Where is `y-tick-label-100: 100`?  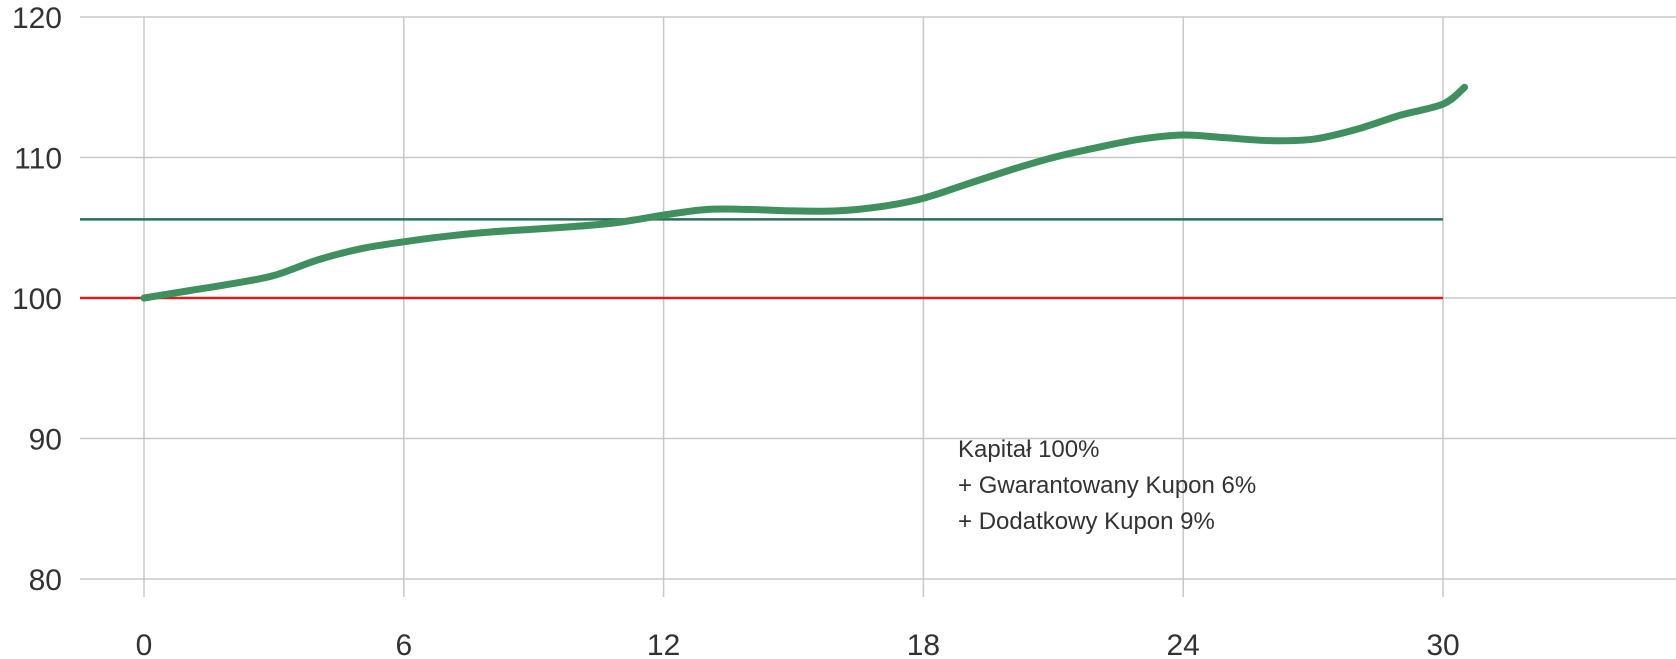 y-tick-label-100: 100 is located at coordinates (37, 299).